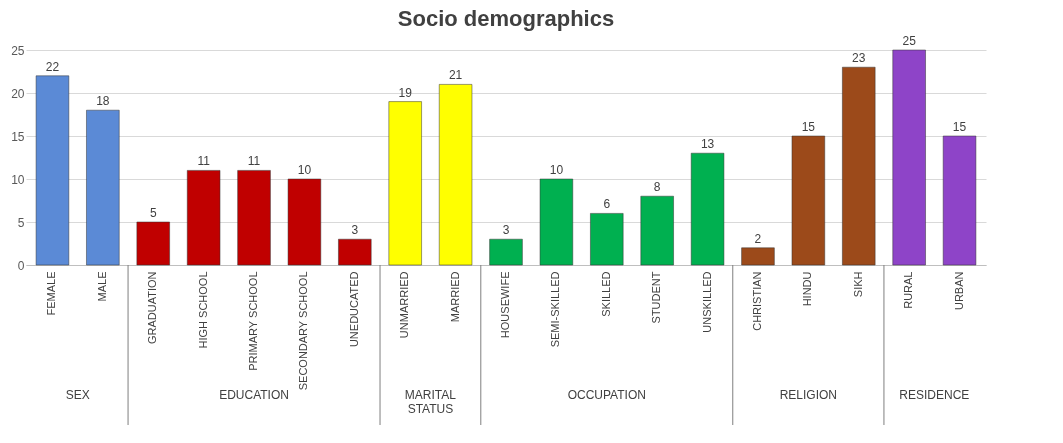 The height and width of the screenshot is (443, 1063). Describe the element at coordinates (51, 293) in the screenshot. I see `x-tick-label: FEMALE` at that location.